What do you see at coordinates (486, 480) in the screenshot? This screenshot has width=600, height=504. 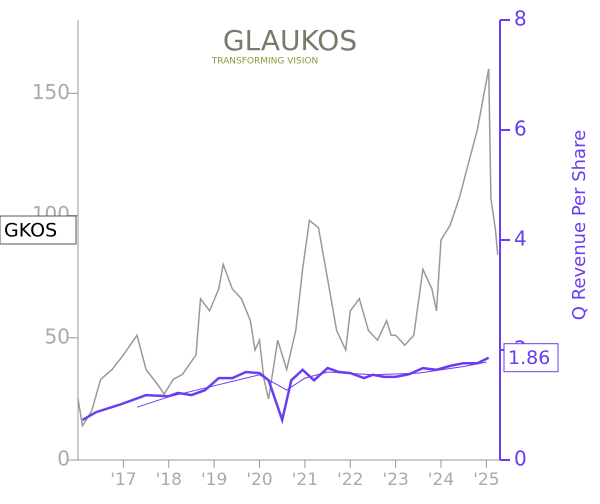 I see `x-tick-label: '25` at bounding box center [486, 480].